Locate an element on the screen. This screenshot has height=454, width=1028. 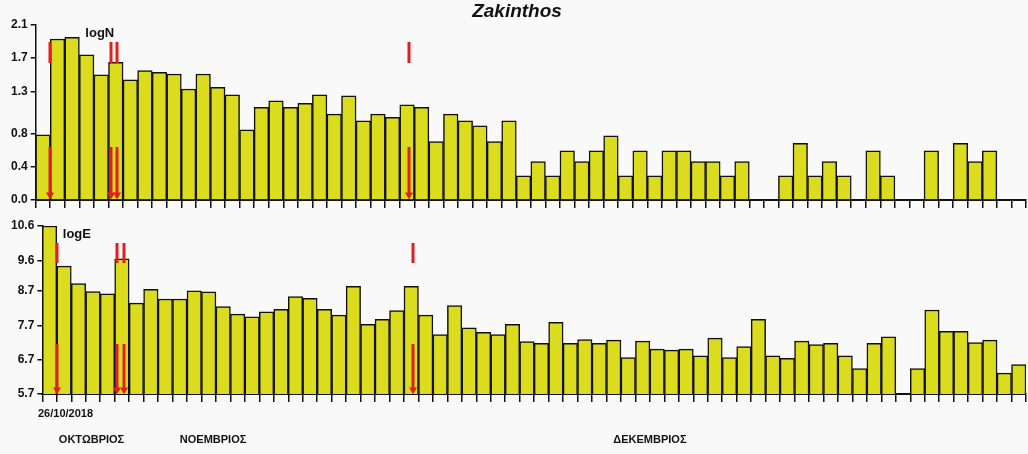
y-axis-title: logN is located at coordinates (100, 32).